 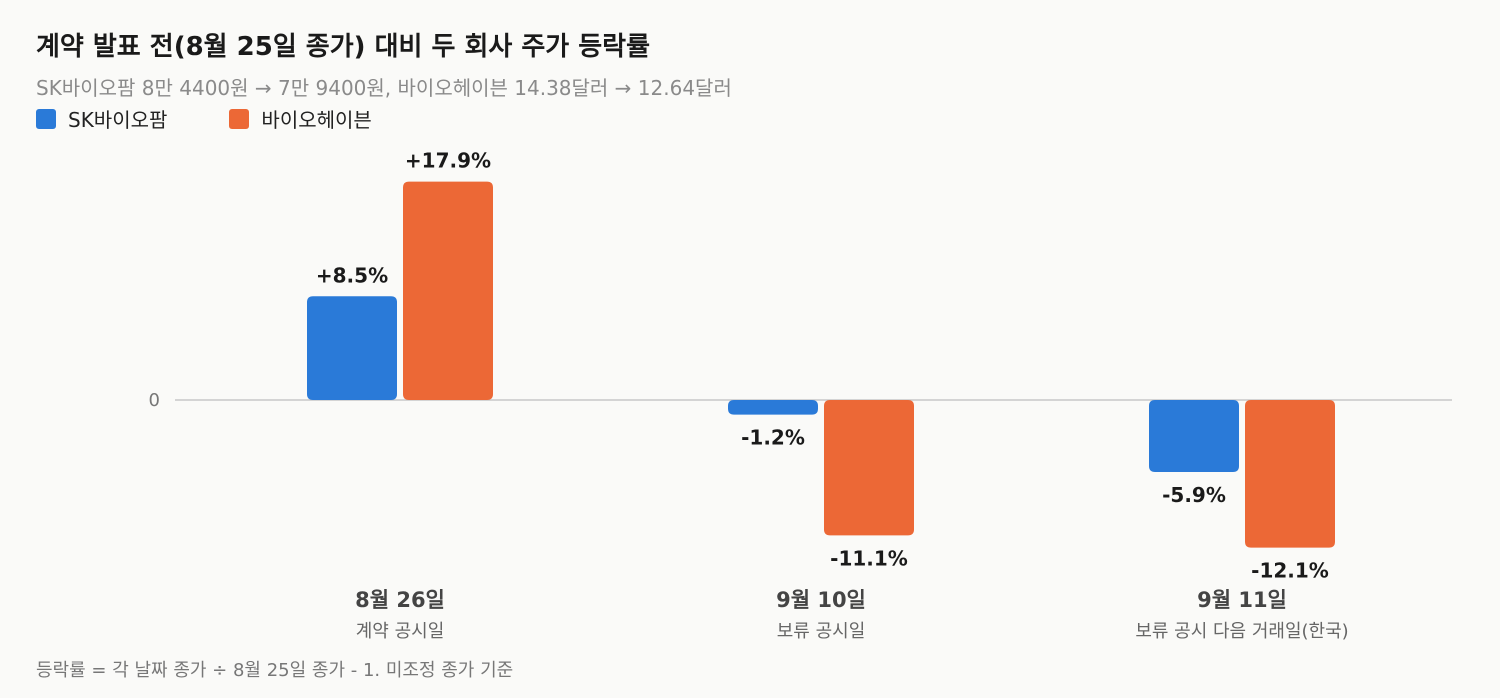 I want to click on legend: SK바이오팜 바이오헤이븐, so click(x=235, y=118).